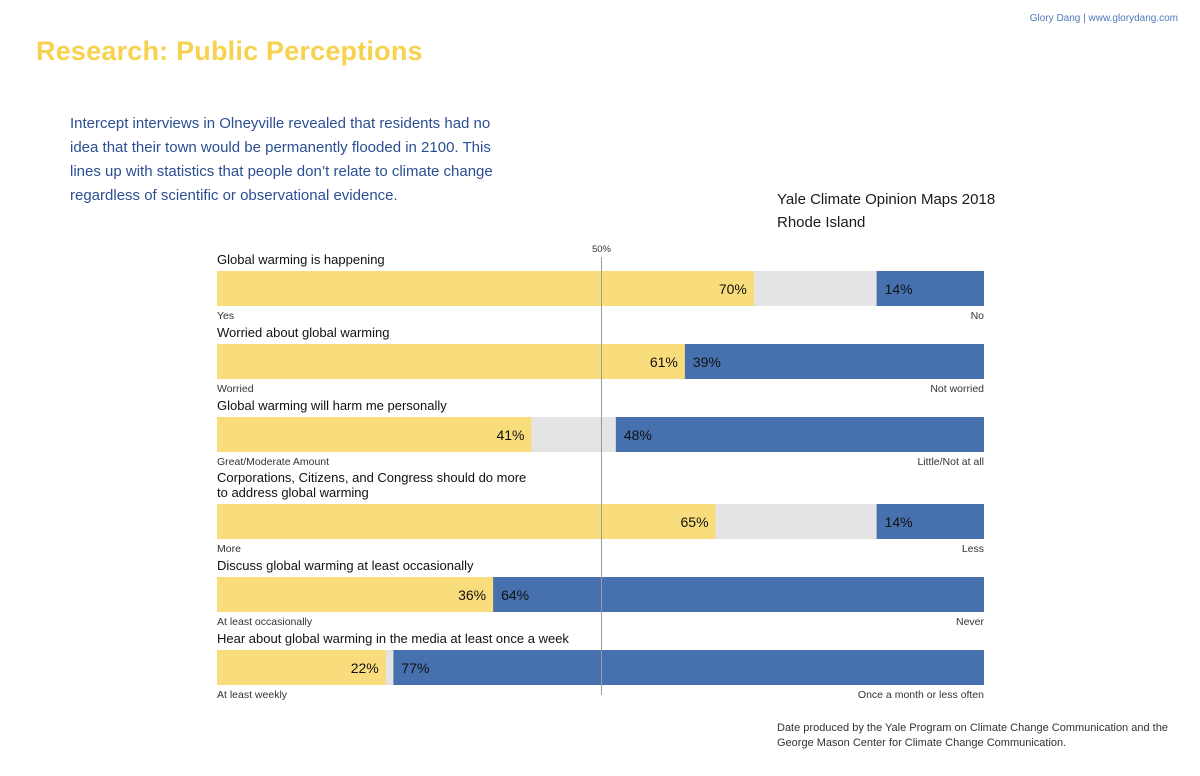 This screenshot has height=776, width=1200. Describe the element at coordinates (510, 435) in the screenshot. I see `positive-value-label: 41%` at that location.